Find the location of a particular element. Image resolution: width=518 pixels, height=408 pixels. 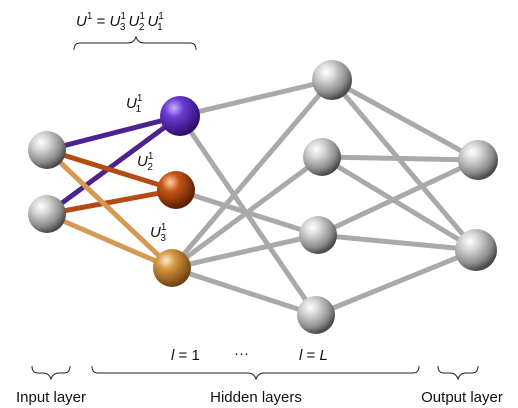

equation-brace is located at coordinates (135, 43).